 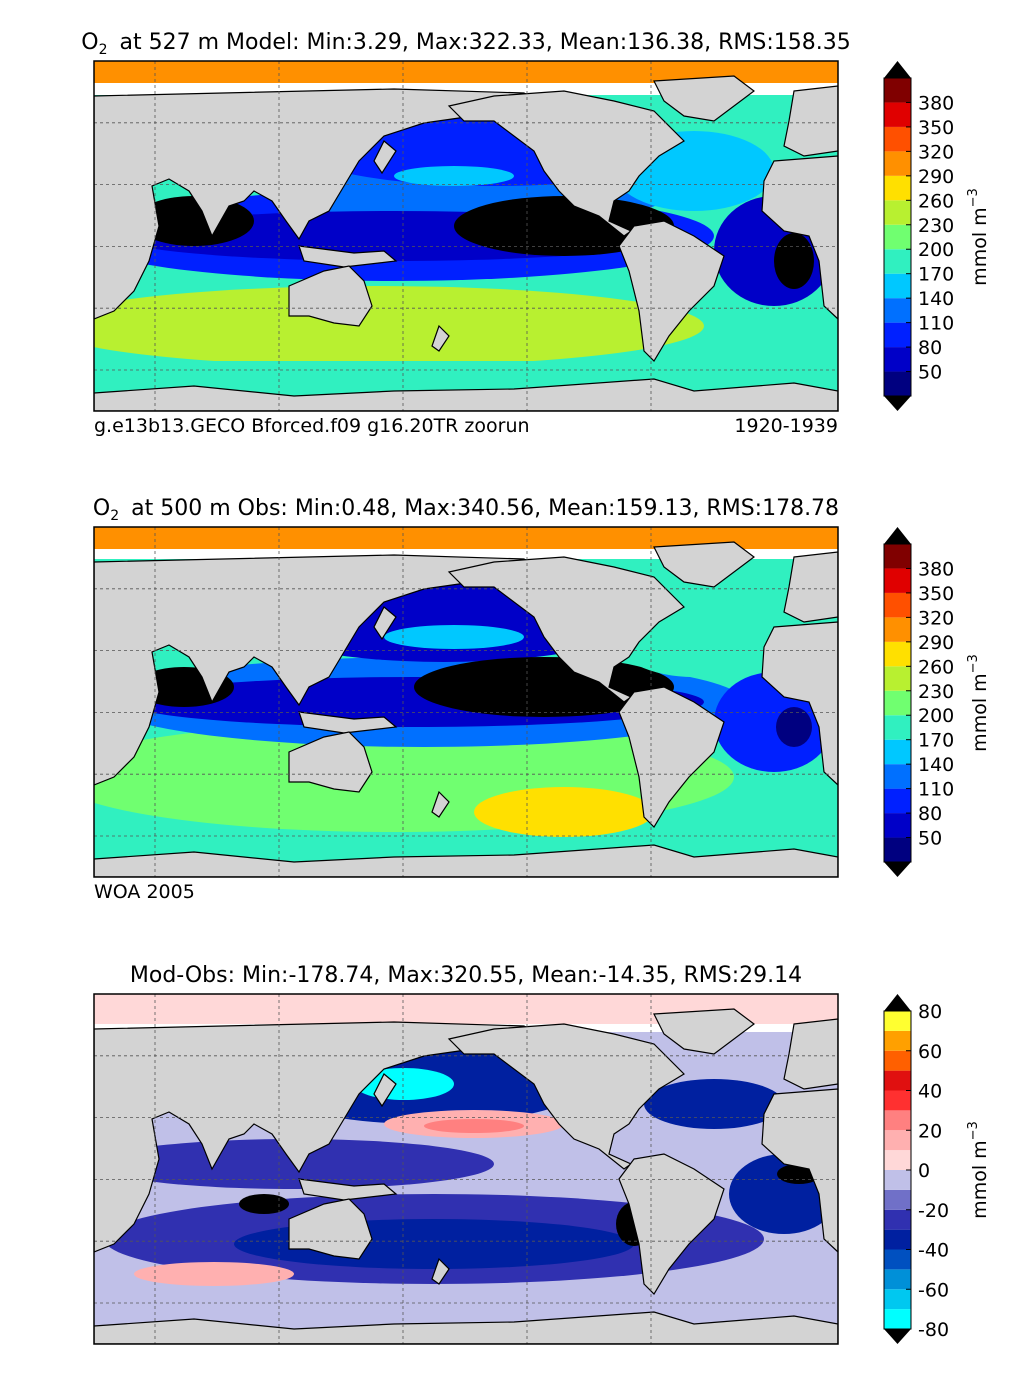 What do you see at coordinates (930, 1131) in the screenshot?
I see `colorbar-tick-label: 20` at bounding box center [930, 1131].